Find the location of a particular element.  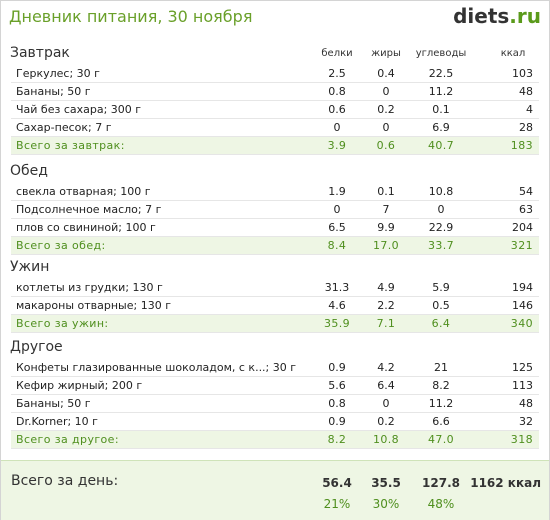

protein-value: 4.6 is located at coordinates (337, 305).